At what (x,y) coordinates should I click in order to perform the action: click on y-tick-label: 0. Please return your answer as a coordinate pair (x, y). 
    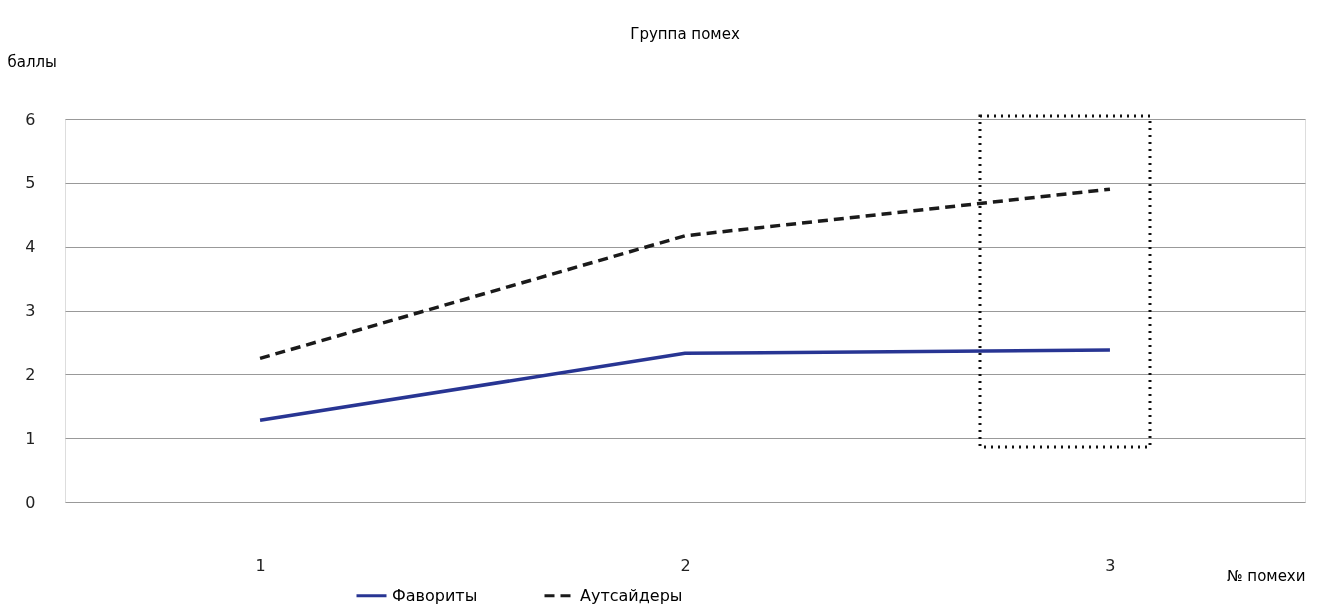
    Looking at the image, I should click on (30, 502).